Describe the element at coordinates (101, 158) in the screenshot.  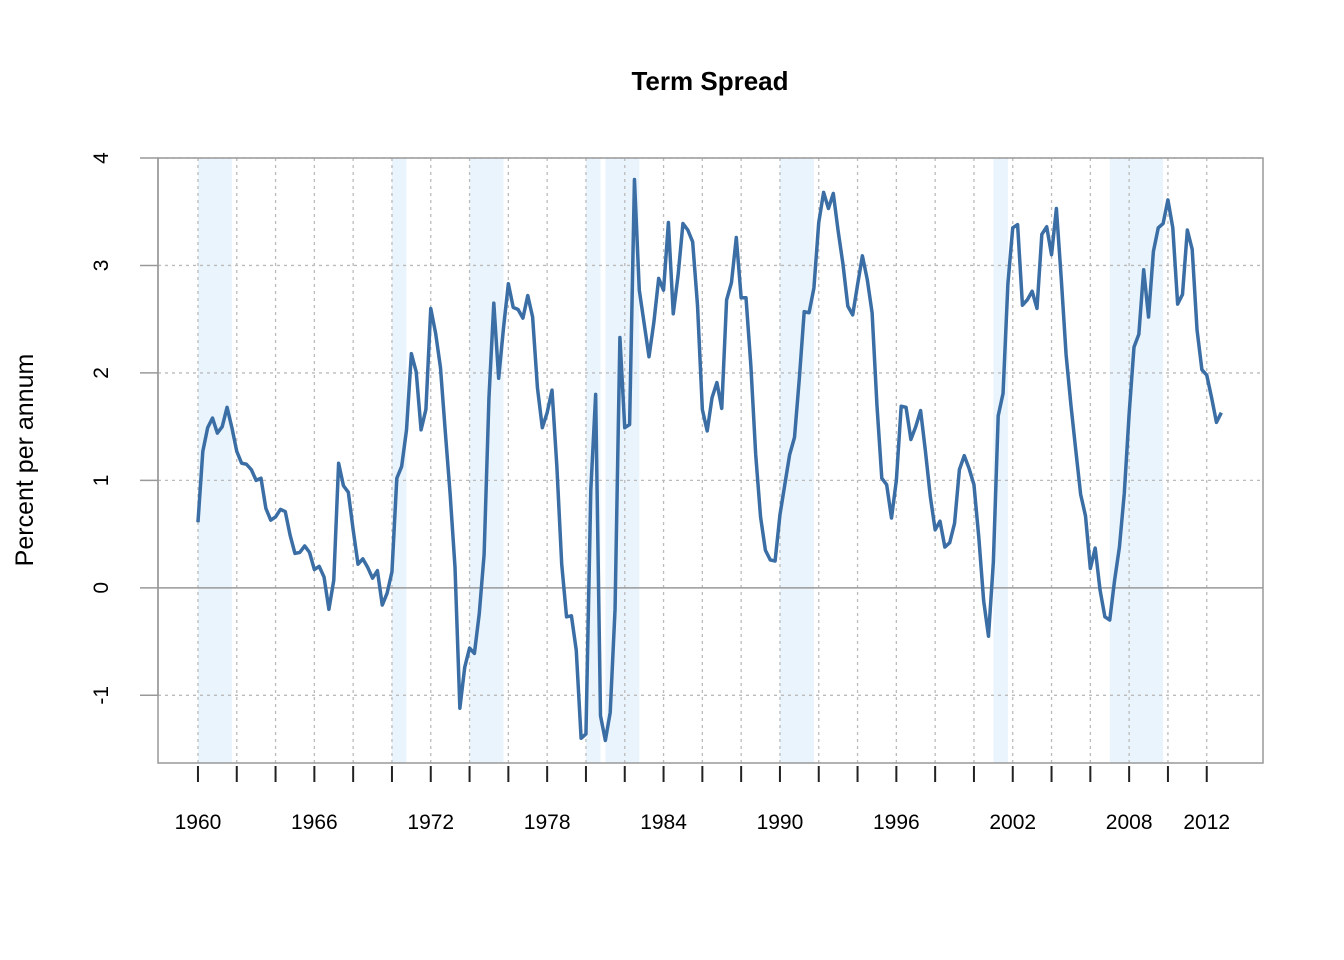
I see `y-tick-label: 4` at that location.